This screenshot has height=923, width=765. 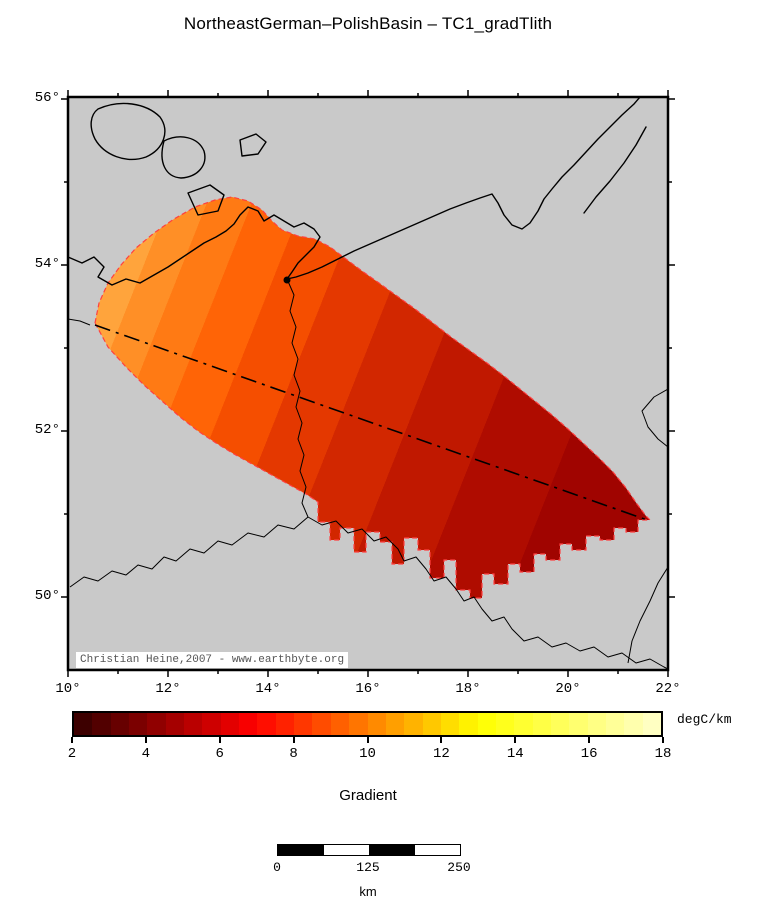 I want to click on lon-tick-label: 18°, so click(x=468, y=689).